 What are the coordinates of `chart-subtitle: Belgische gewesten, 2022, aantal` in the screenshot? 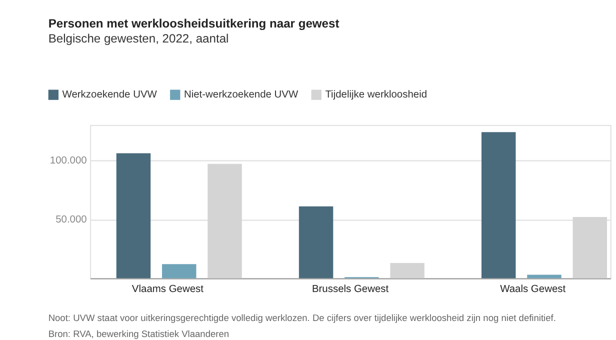 It's located at (138, 38).